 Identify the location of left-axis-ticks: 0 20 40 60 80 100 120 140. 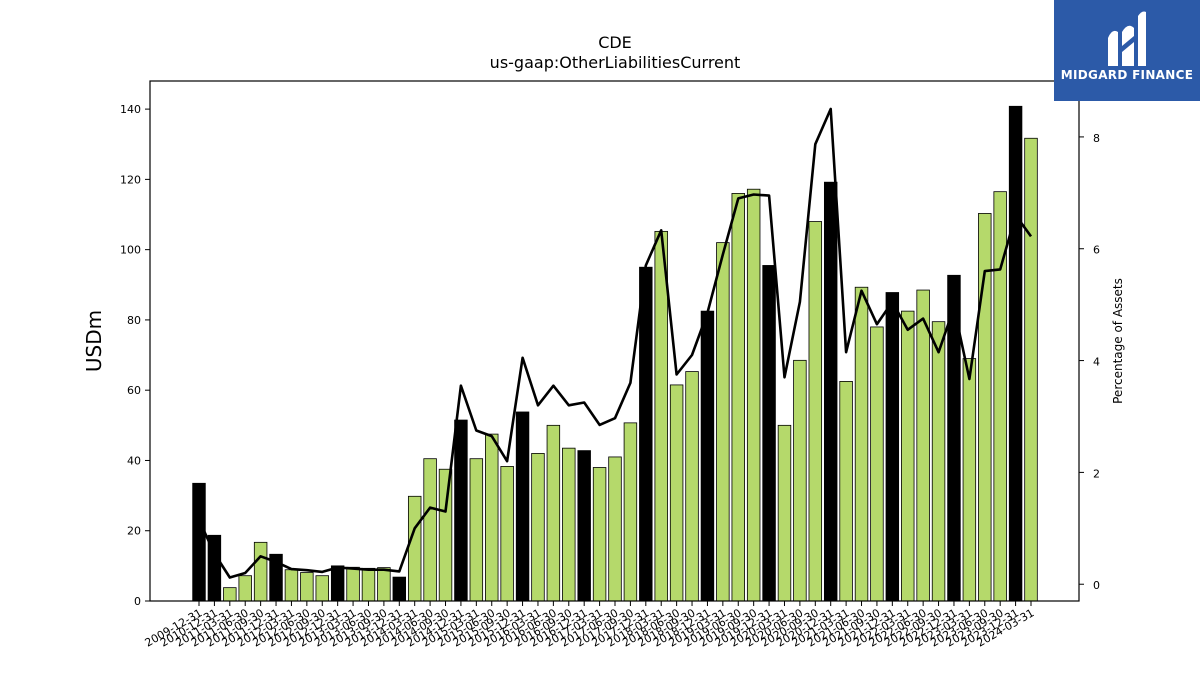
(135, 355).